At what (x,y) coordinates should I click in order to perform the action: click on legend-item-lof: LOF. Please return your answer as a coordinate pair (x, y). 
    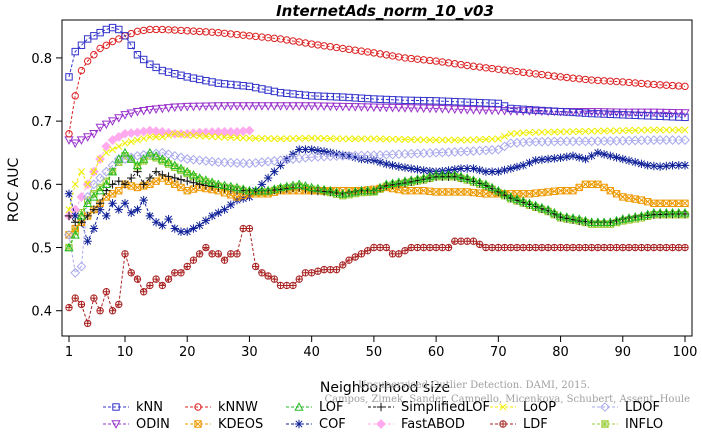
    Looking at the image, I should click on (315, 407).